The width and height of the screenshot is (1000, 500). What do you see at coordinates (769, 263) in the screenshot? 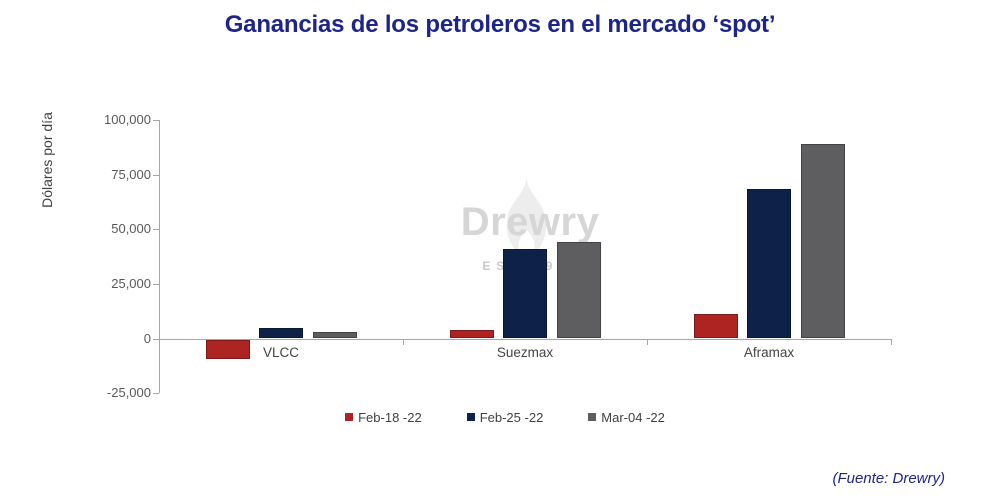
I see `bar-feb-25-22-aframax` at bounding box center [769, 263].